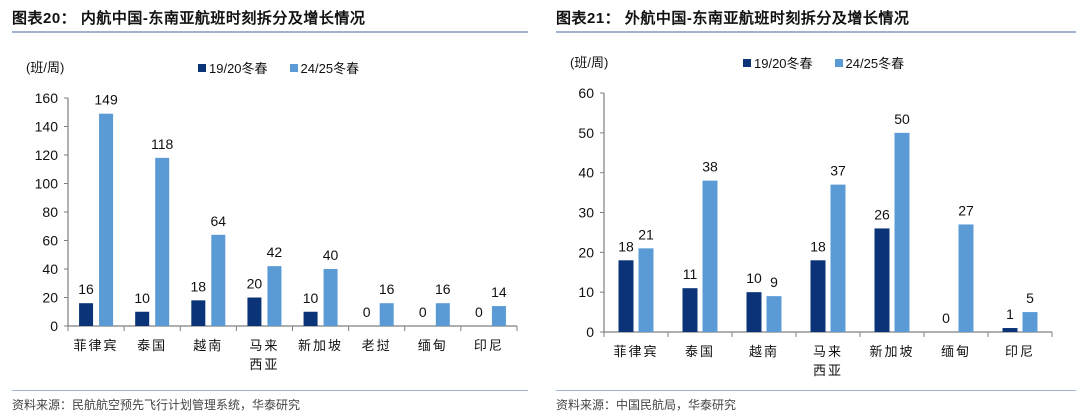  What do you see at coordinates (586, 213) in the screenshot?
I see `y-tick-label: 30` at bounding box center [586, 213].